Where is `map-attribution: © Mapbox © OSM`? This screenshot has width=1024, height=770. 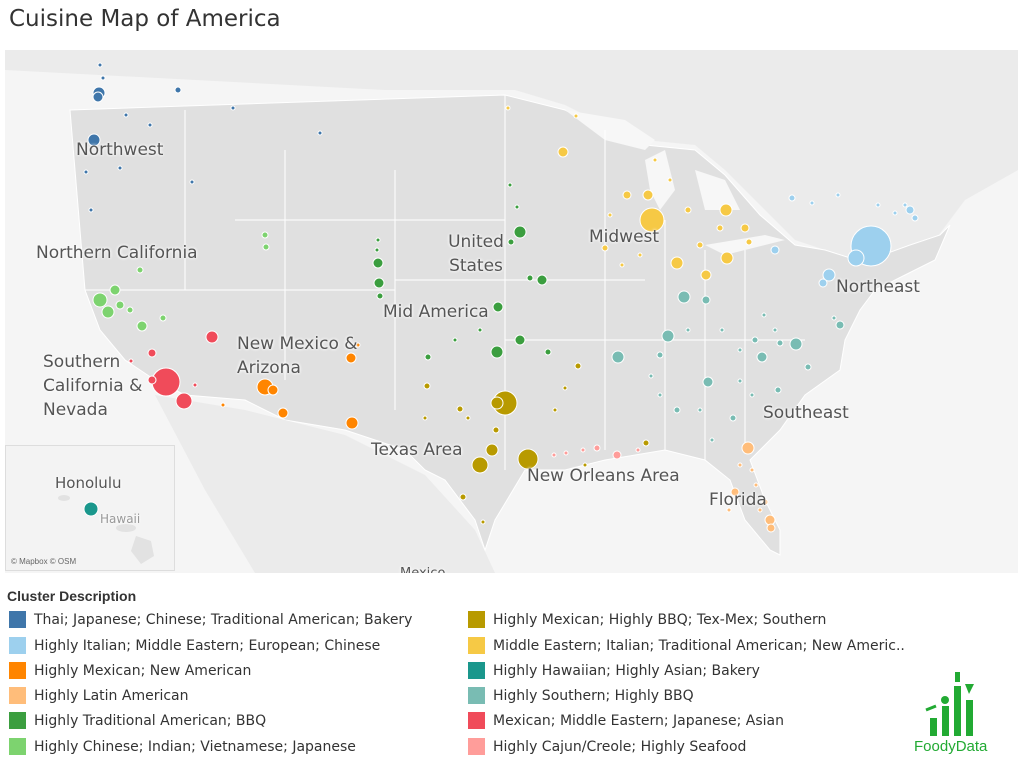 map-attribution: © Mapbox © OSM is located at coordinates (44, 561).